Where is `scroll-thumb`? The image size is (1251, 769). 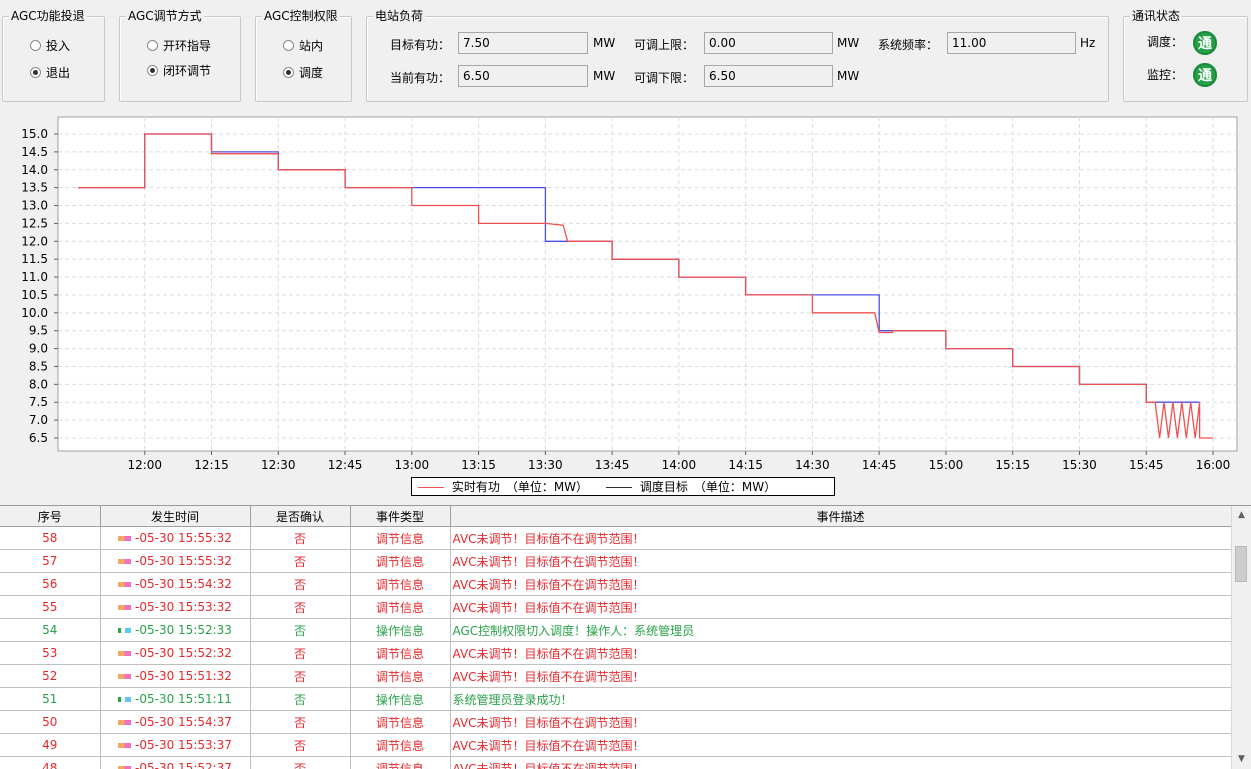
scroll-thumb is located at coordinates (1241, 564).